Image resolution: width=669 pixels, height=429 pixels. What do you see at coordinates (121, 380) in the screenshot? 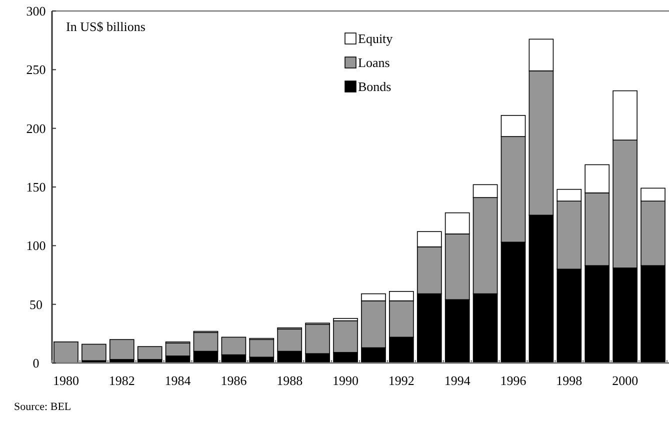
I see `x-tick-label: 1982` at bounding box center [121, 380].